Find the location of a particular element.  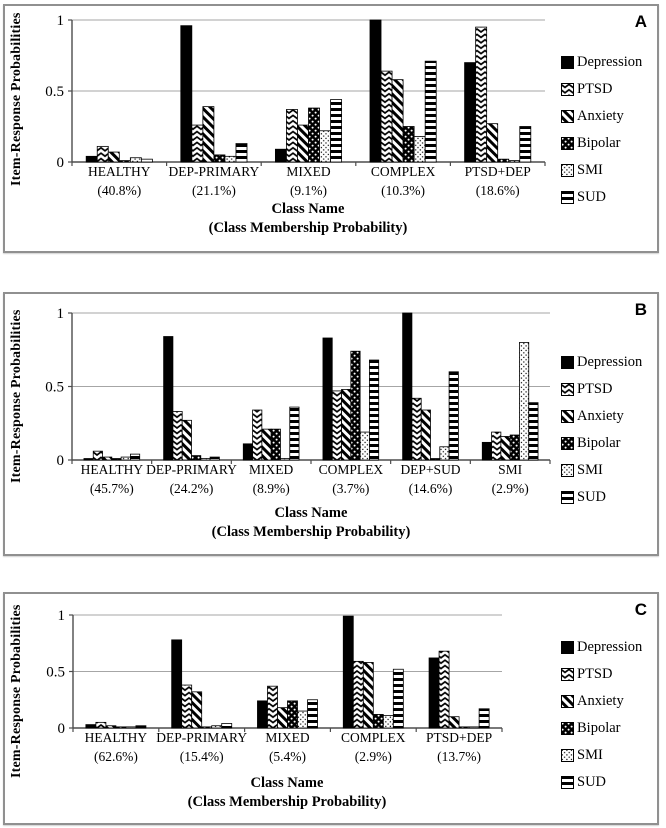

bar-sud-mixed is located at coordinates (336, 131).